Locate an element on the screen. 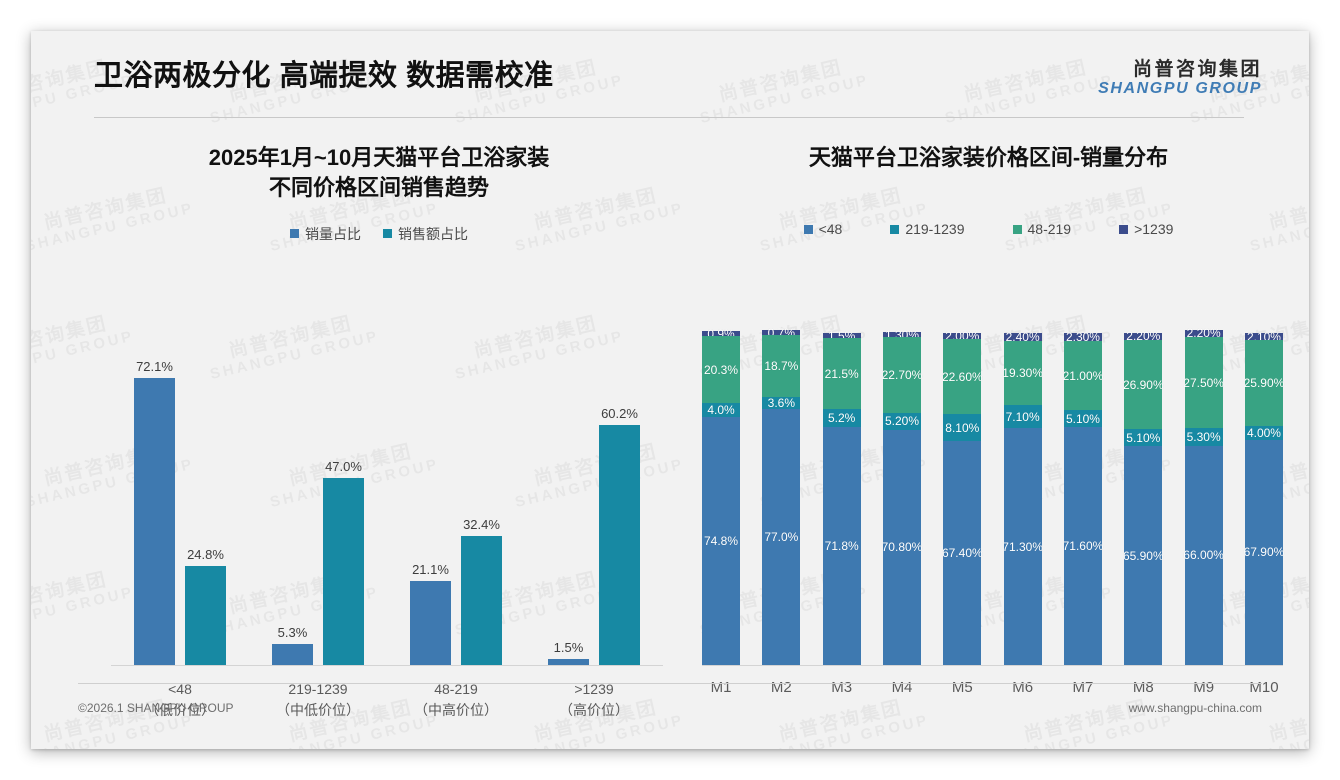 The height and width of the screenshot is (780, 1340). stacked-segment-label: 4.00% is located at coordinates (1263, 432).